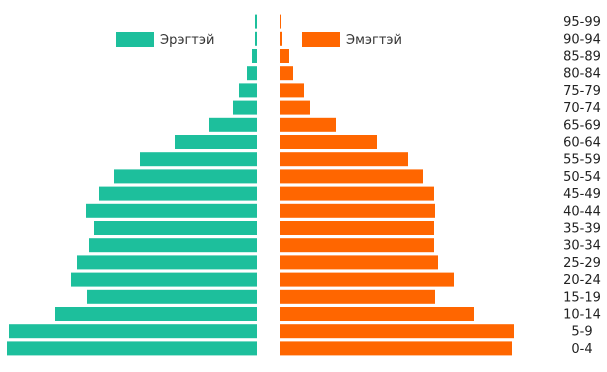 Image resolution: width=607 pixels, height=372 pixels. Describe the element at coordinates (582, 297) in the screenshot. I see `age-label-15-19: 15-19` at that location.